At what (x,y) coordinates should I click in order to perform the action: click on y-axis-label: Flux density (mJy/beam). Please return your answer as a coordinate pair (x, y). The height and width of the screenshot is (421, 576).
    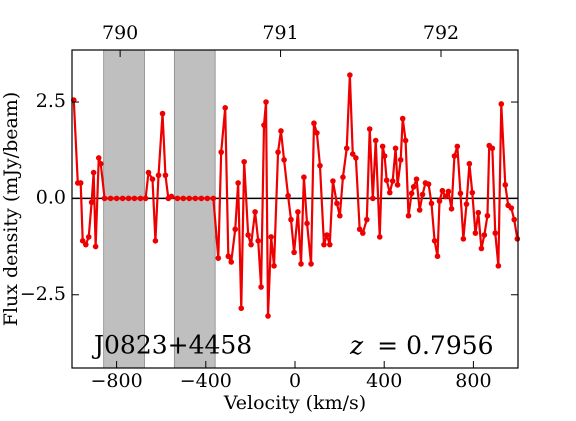
    Looking at the image, I should click on (11, 209).